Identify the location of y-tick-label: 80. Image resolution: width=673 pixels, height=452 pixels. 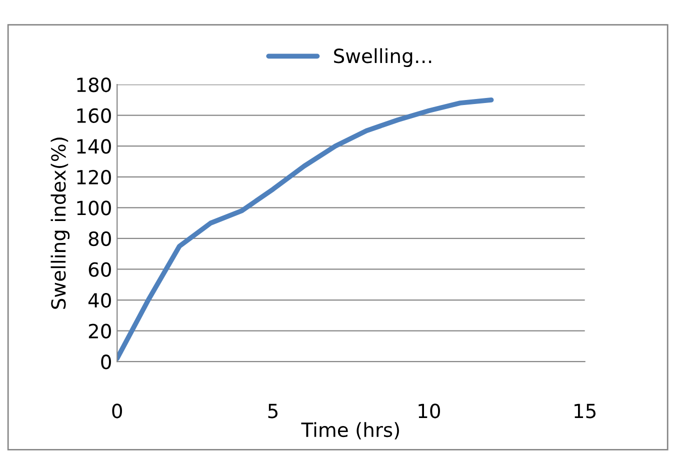
(99, 238).